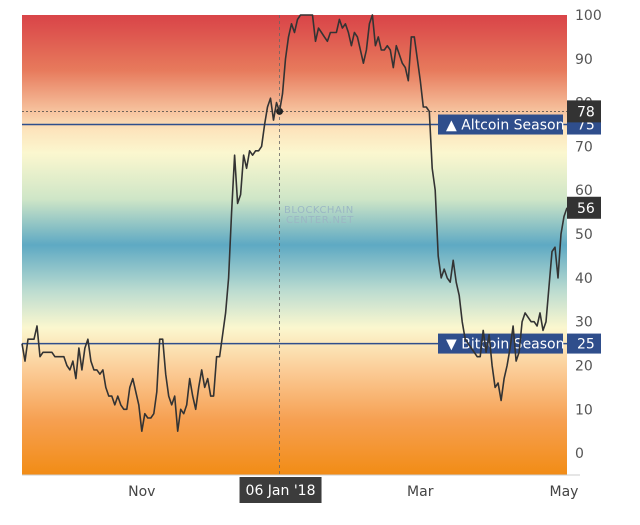 The height and width of the screenshot is (525, 640). I want to click on x-axis-ticks: Nov Mar May, so click(353, 492).